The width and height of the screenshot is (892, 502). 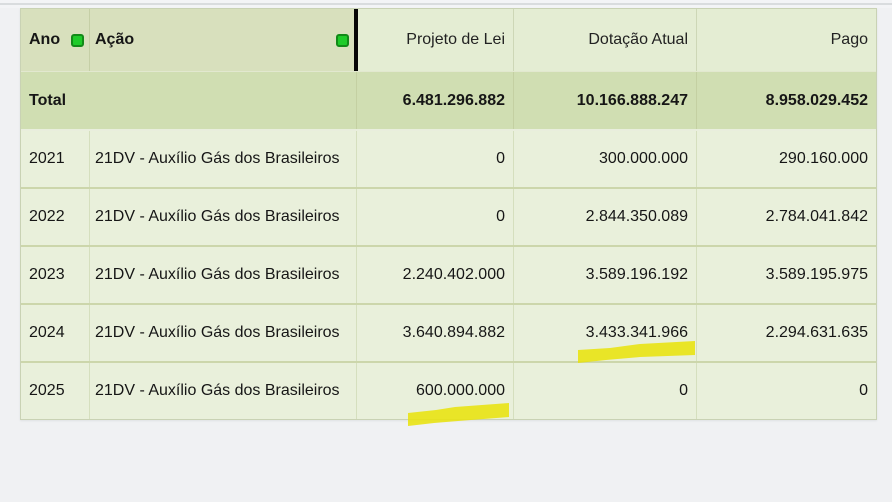 I want to click on cell-projeto-de-lei: 600.000.000, so click(x=434, y=391).